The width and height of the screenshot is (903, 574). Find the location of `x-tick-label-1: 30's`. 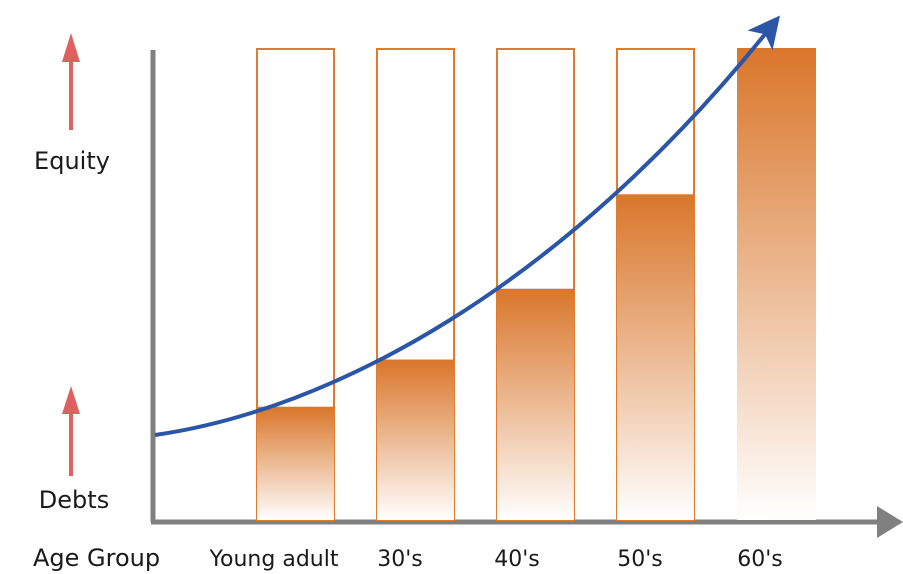

x-tick-label-1: 30's is located at coordinates (400, 559).